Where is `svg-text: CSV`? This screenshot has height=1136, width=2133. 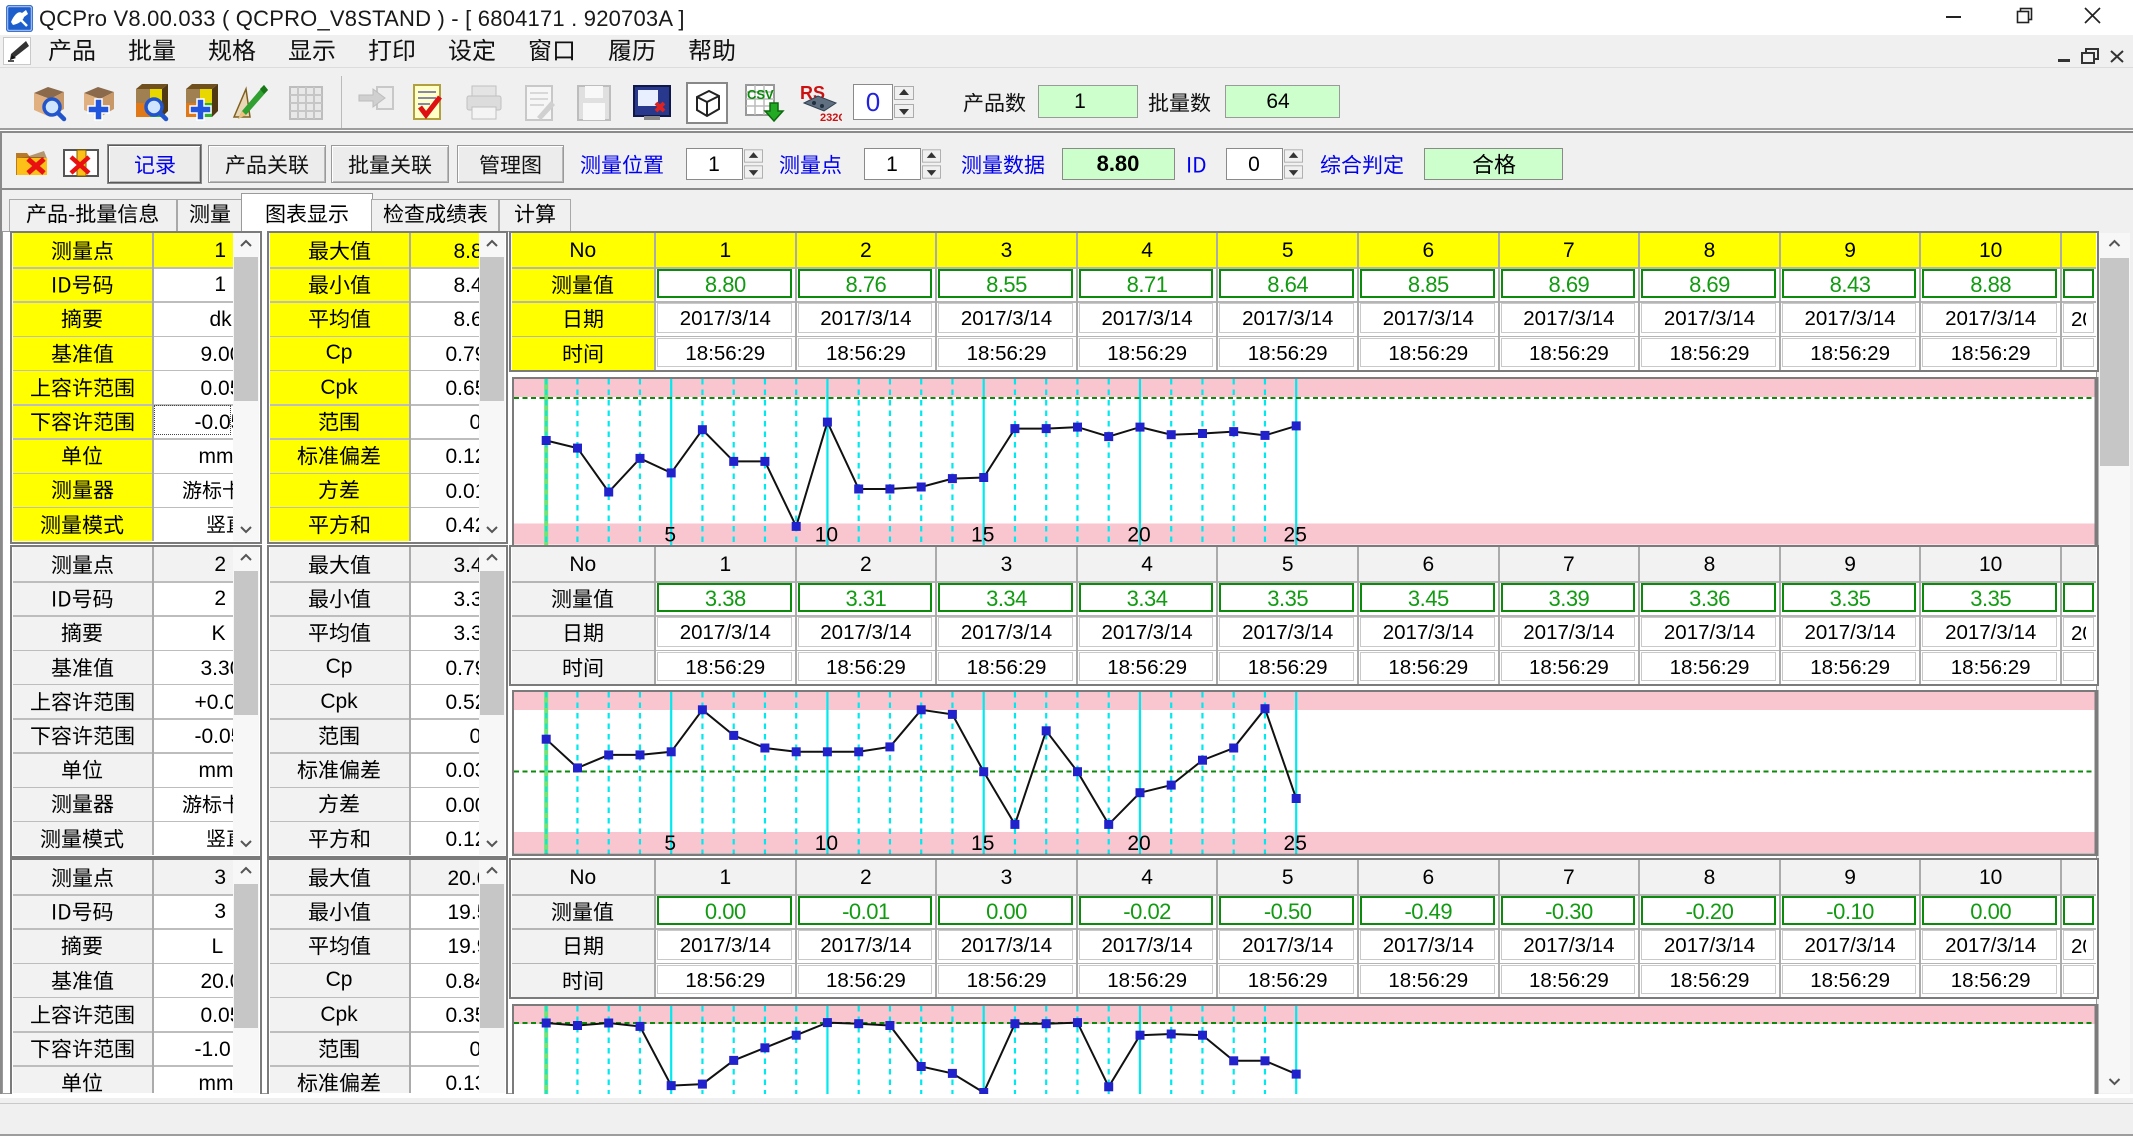 svg-text: CSV is located at coordinates (760, 94).